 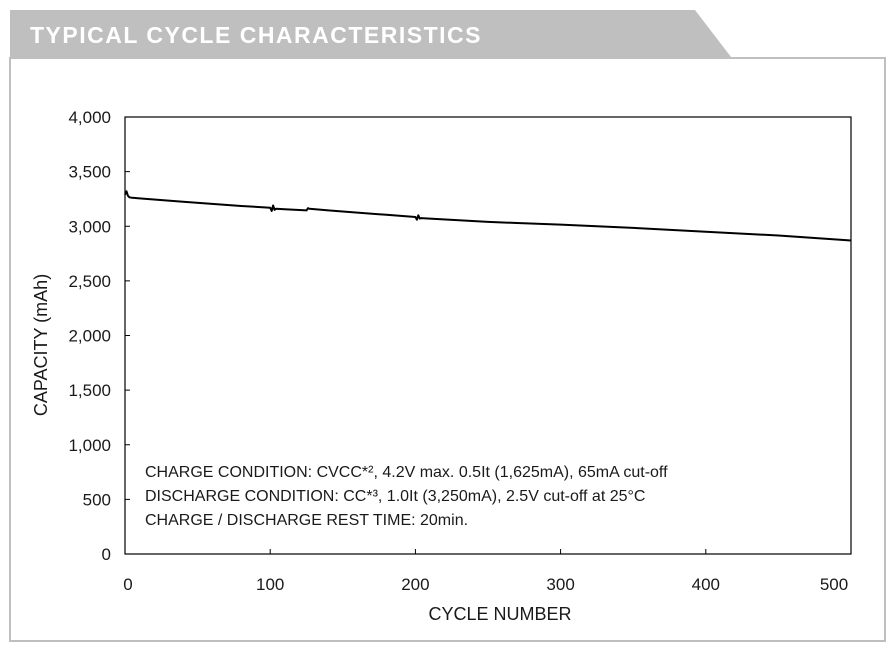 What do you see at coordinates (41, 345) in the screenshot?
I see `y-axis-title: CAPACITY (mAh)` at bounding box center [41, 345].